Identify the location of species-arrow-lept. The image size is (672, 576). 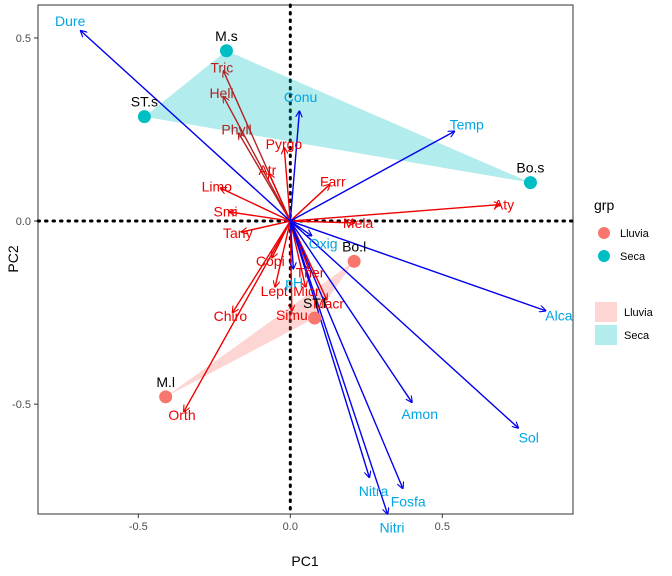
(283, 253).